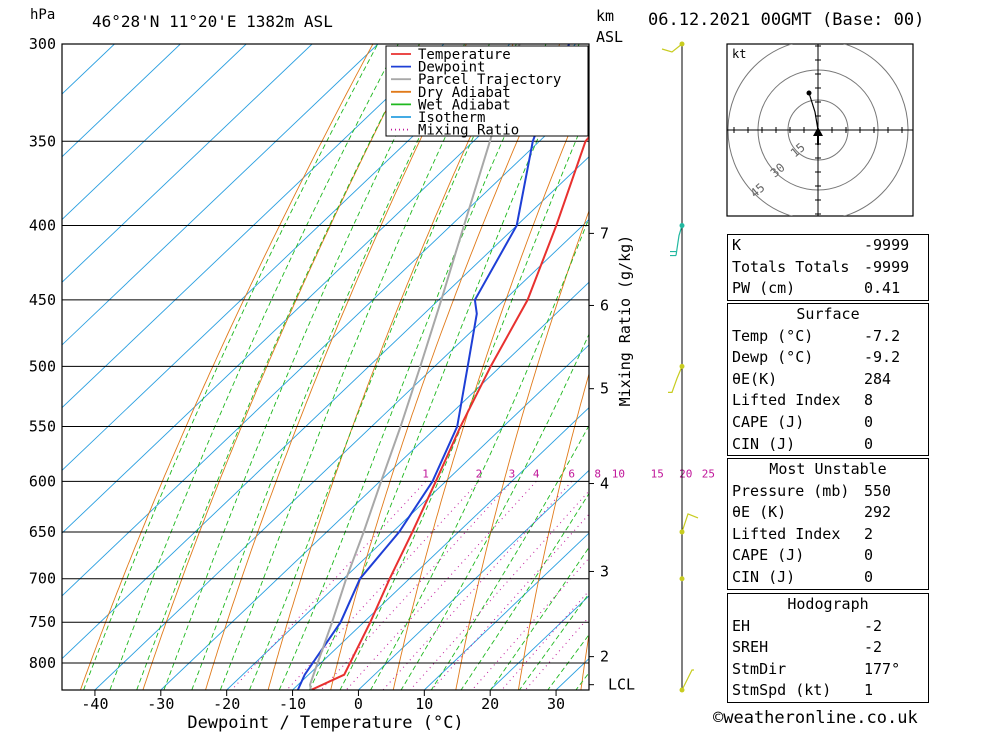 This screenshot has height=733, width=1000. Describe the element at coordinates (618, 473) in the screenshot. I see `mixing-ratio-label: 10` at that location.